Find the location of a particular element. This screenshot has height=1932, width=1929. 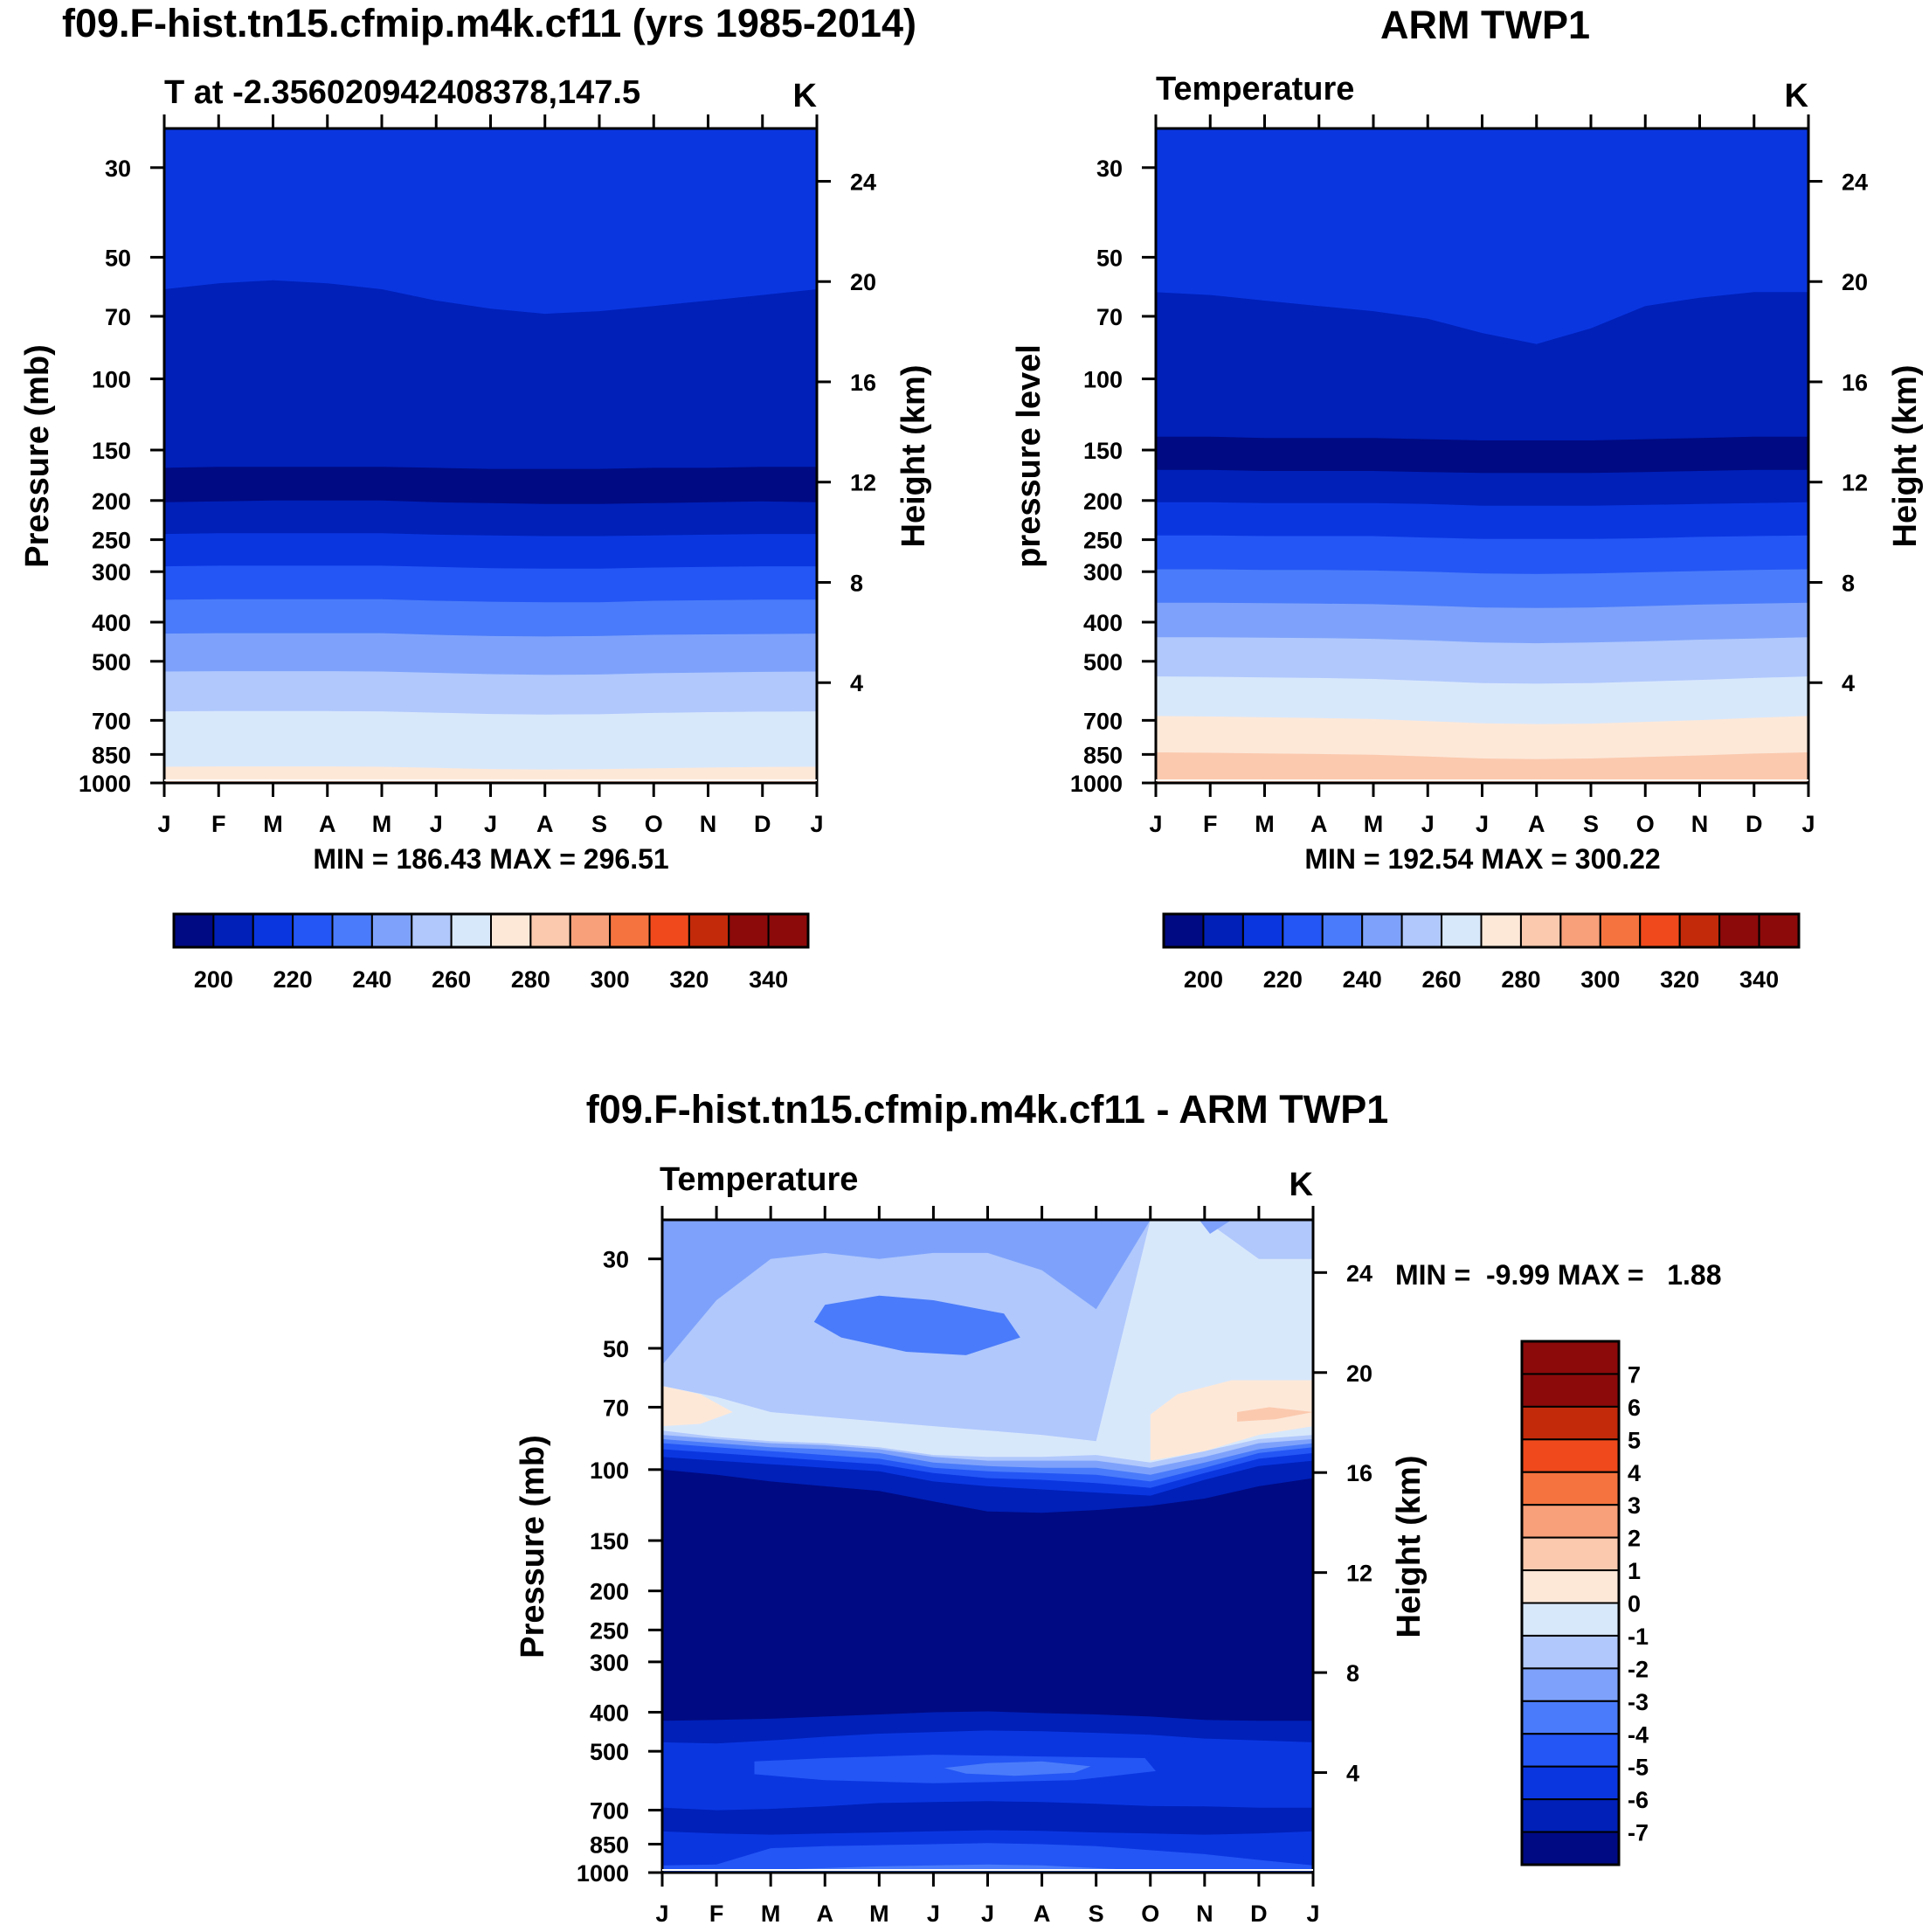

y-tick-label: 200 is located at coordinates (609, 1592).